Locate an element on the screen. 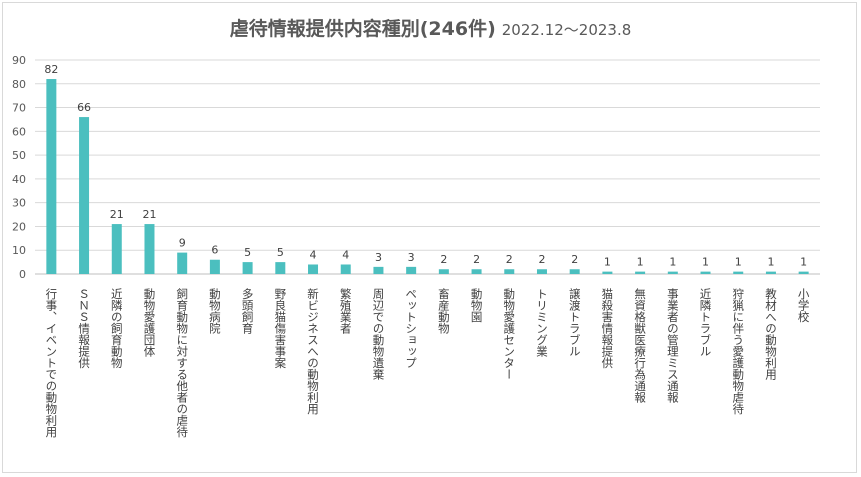 The image size is (861, 477). y-tick-label: 30 is located at coordinates (19, 203).